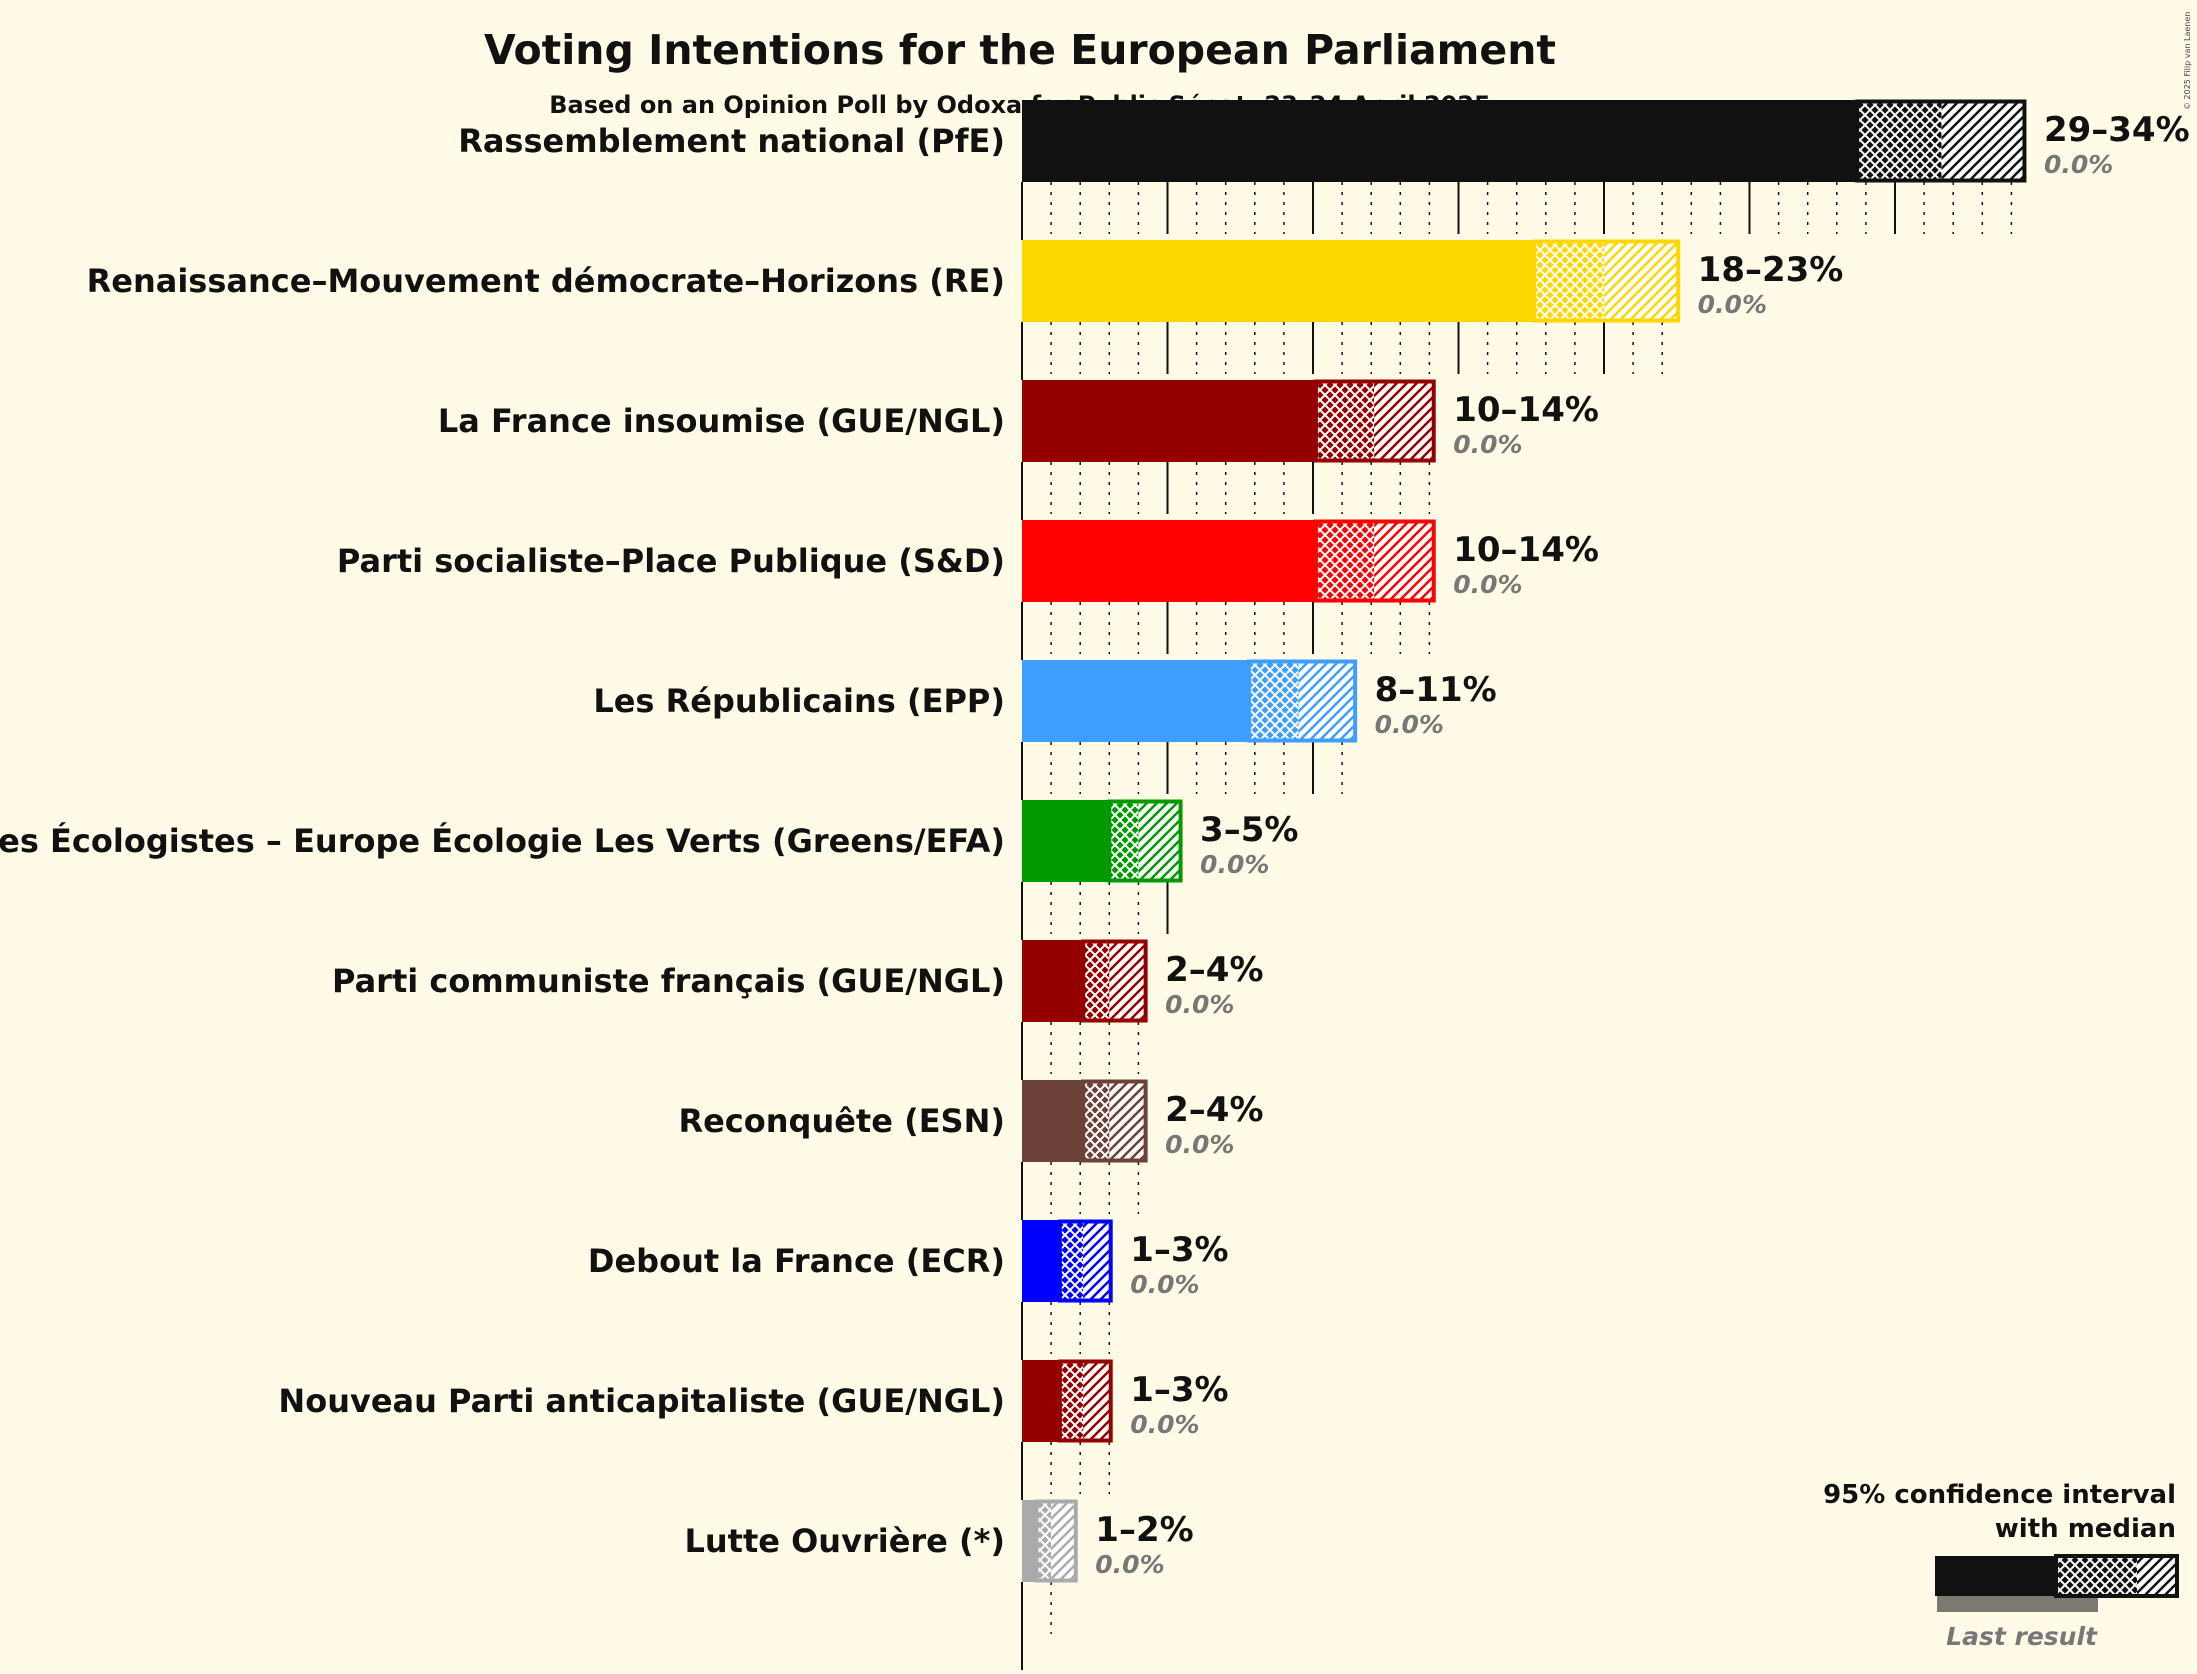 This screenshot has height=1674, width=2197. I want to click on party-bar-group: Debout la France (ECR) 1–3%0.0%, so click(908, 1261).